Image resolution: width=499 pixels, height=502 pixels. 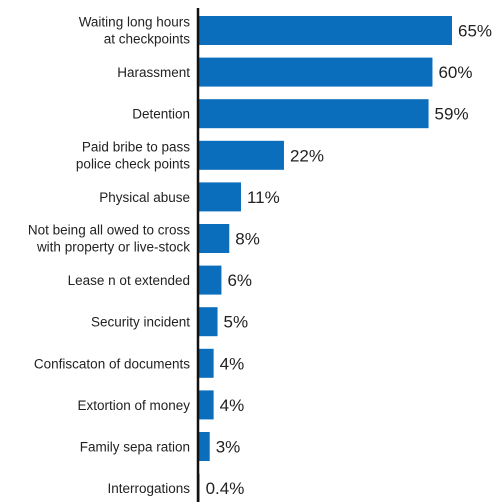 I want to click on category-label: Waiting long hours at checkpoints, so click(x=135, y=31).